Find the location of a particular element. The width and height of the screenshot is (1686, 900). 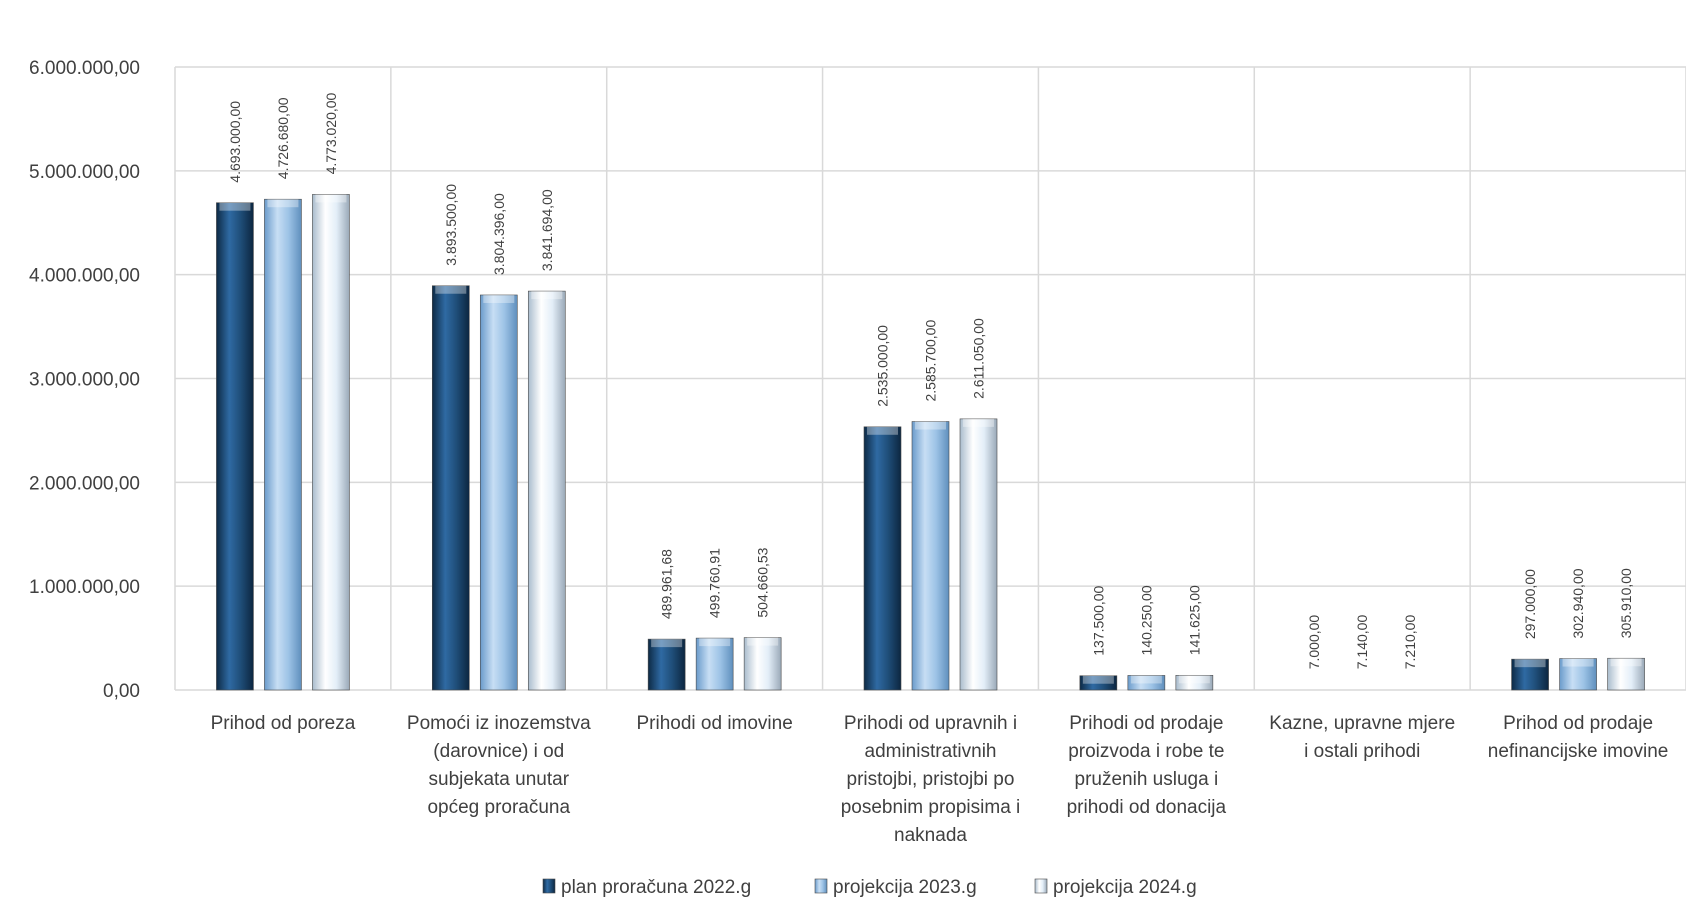

x-tick-label: Prihodi od prodaje is located at coordinates (1146, 723).